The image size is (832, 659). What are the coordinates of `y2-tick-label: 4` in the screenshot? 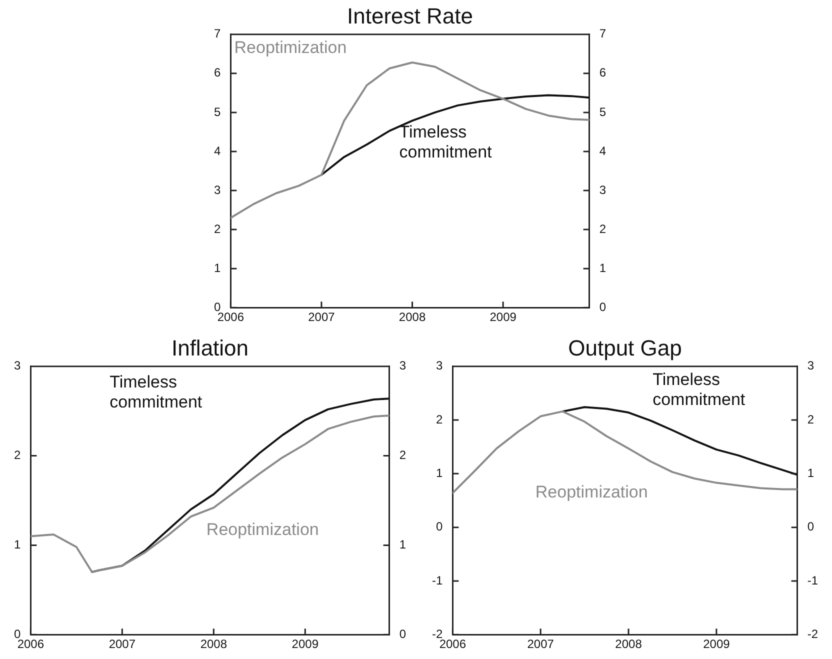 It's located at (602, 151).